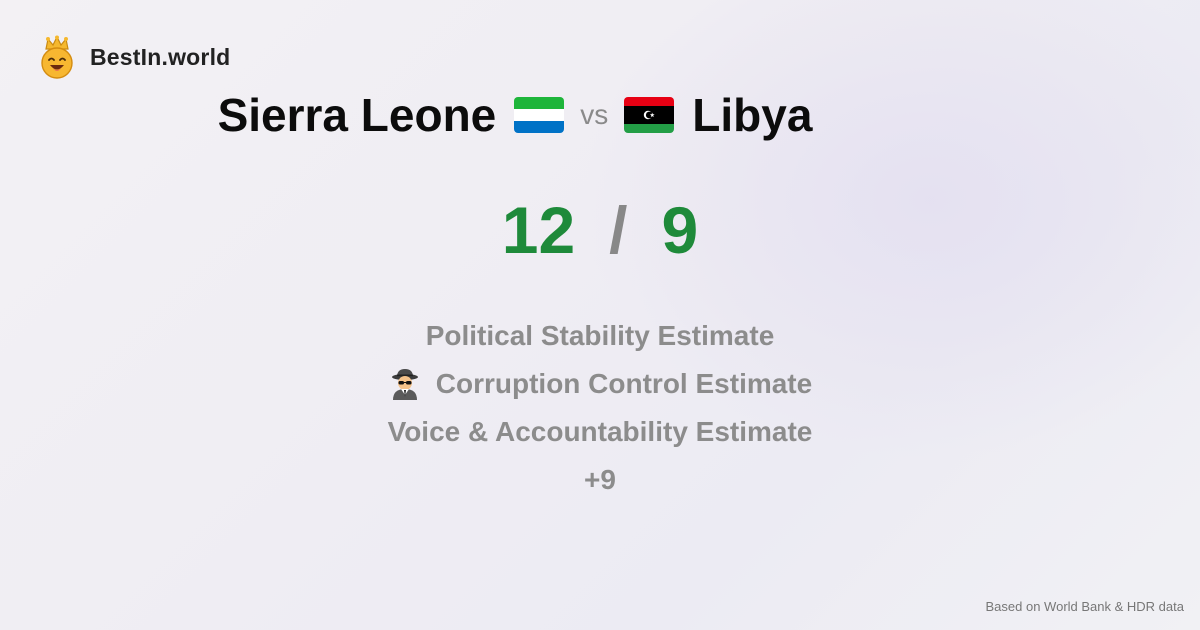 The image size is (1200, 630). I want to click on crowned-smiley-icon, so click(57, 57).